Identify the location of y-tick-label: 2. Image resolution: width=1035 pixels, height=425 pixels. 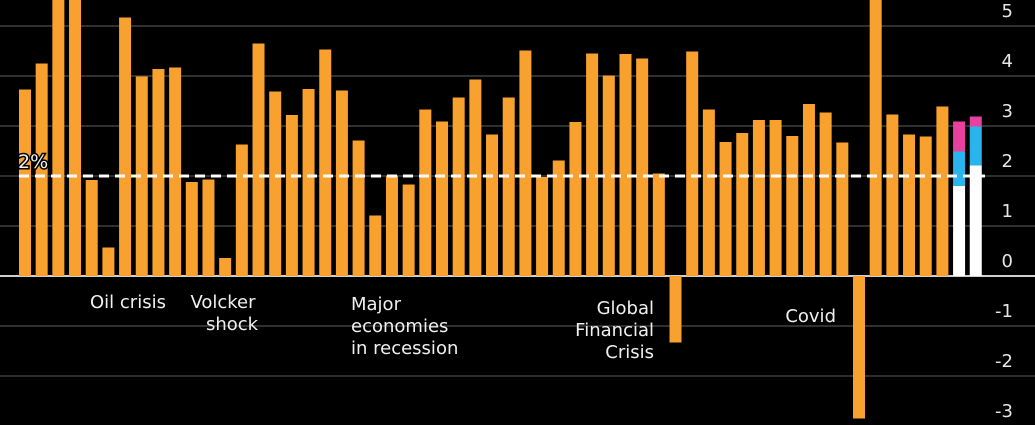
(1007, 161).